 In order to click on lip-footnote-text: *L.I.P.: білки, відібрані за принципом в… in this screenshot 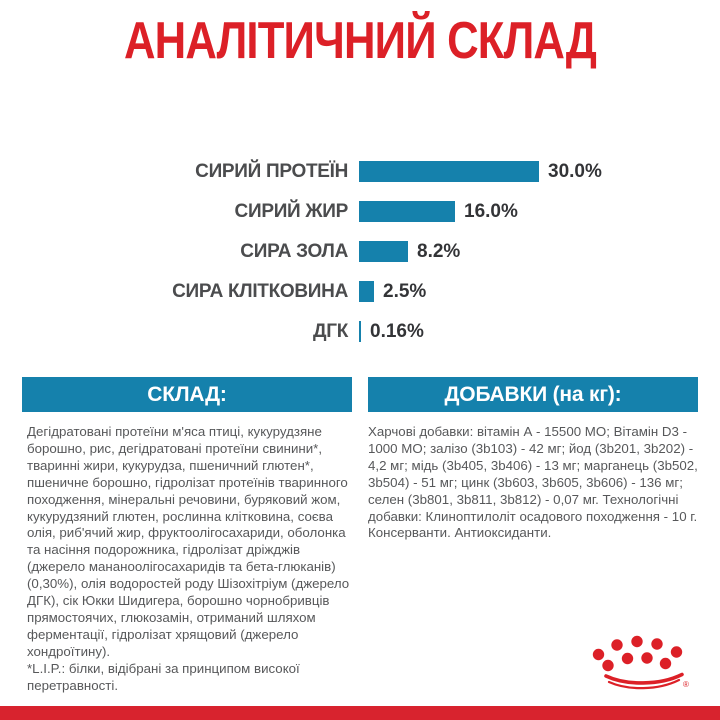, I will do `click(163, 676)`.